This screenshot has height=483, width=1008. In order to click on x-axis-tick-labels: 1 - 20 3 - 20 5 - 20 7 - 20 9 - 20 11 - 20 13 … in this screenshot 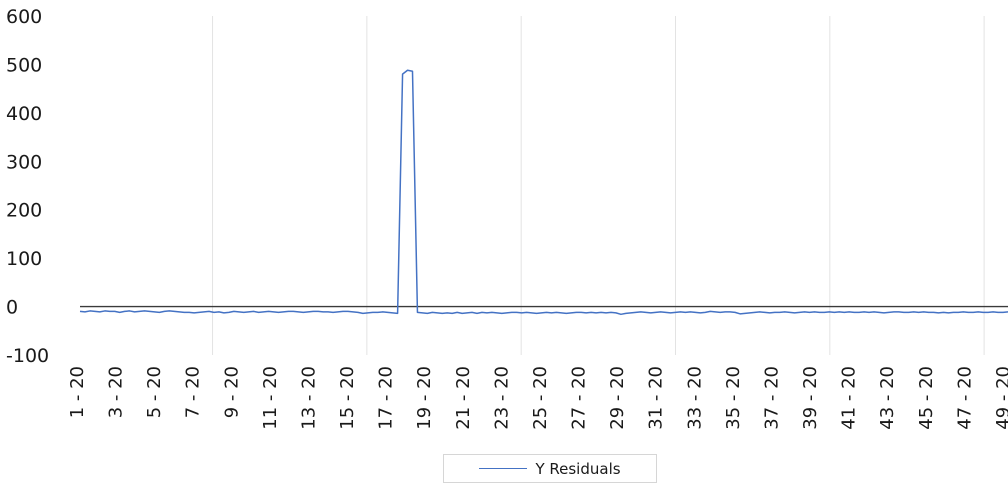, I will do `click(537, 398)`.